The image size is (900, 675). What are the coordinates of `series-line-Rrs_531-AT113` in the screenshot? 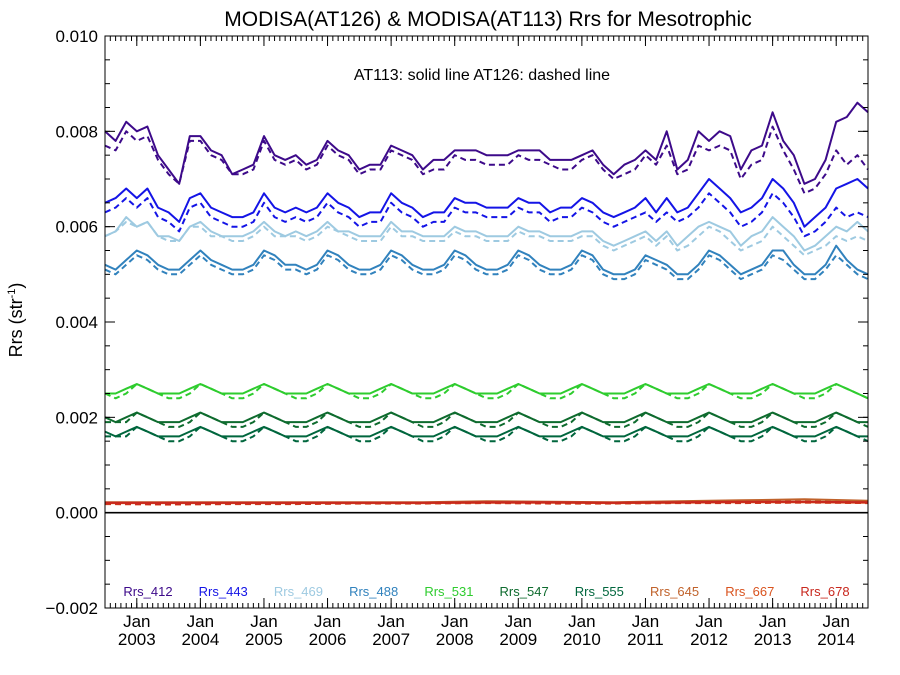 It's located at (487, 391).